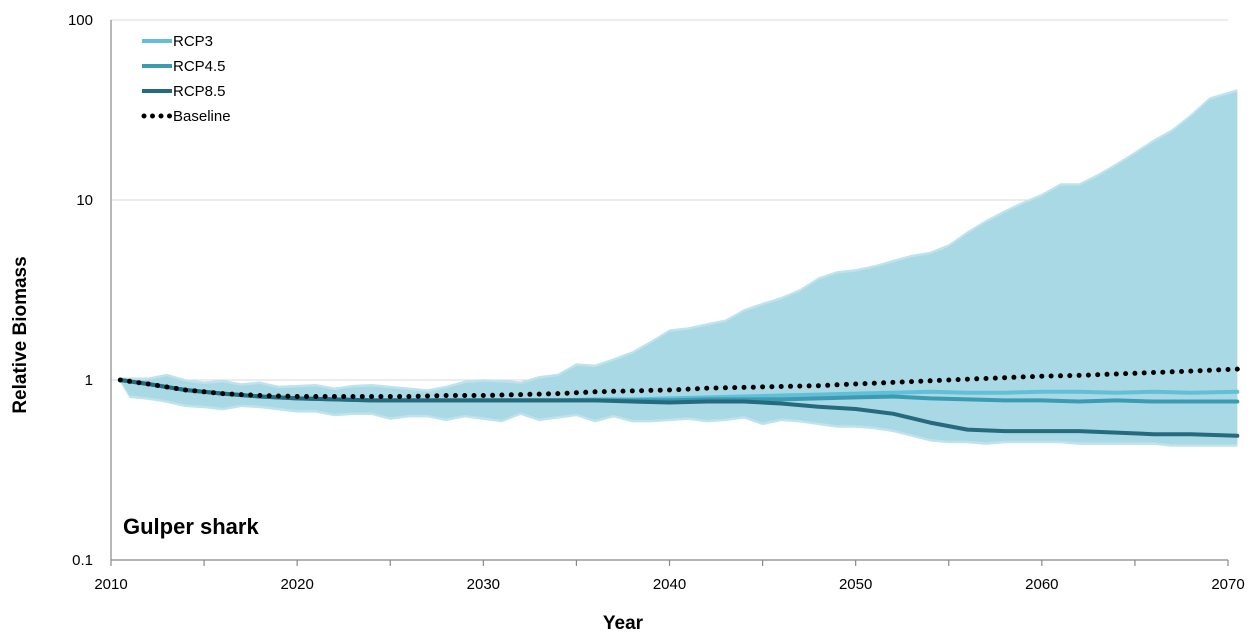 This screenshot has width=1251, height=637. Describe the element at coordinates (483, 584) in the screenshot. I see `x-tick-label: 2030` at that location.